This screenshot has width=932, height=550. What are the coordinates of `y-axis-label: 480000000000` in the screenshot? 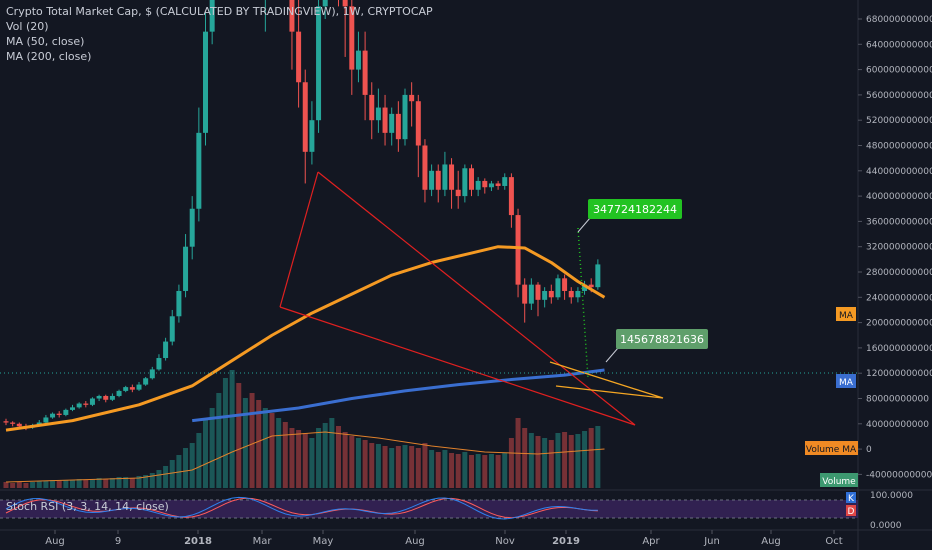 It's located at (899, 147).